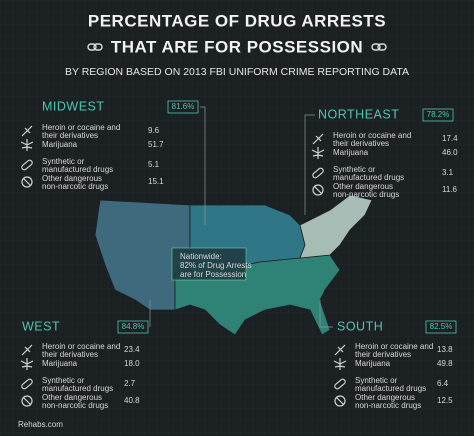 The height and width of the screenshot is (436, 474). I want to click on item-value: 12.5, so click(445, 400).